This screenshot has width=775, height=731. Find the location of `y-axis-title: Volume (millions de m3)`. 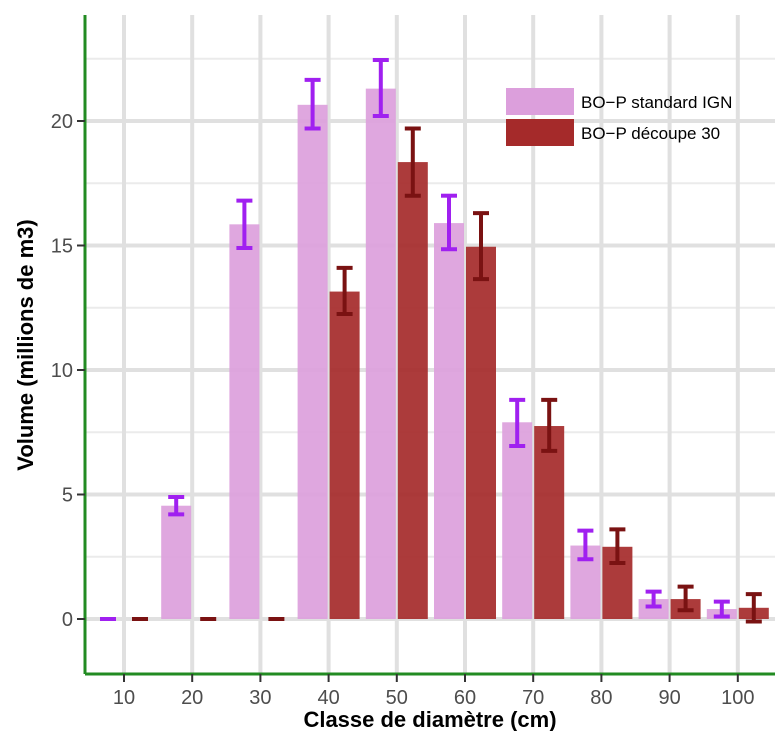

y-axis-title: Volume (millions de m3) is located at coordinates (25, 344).